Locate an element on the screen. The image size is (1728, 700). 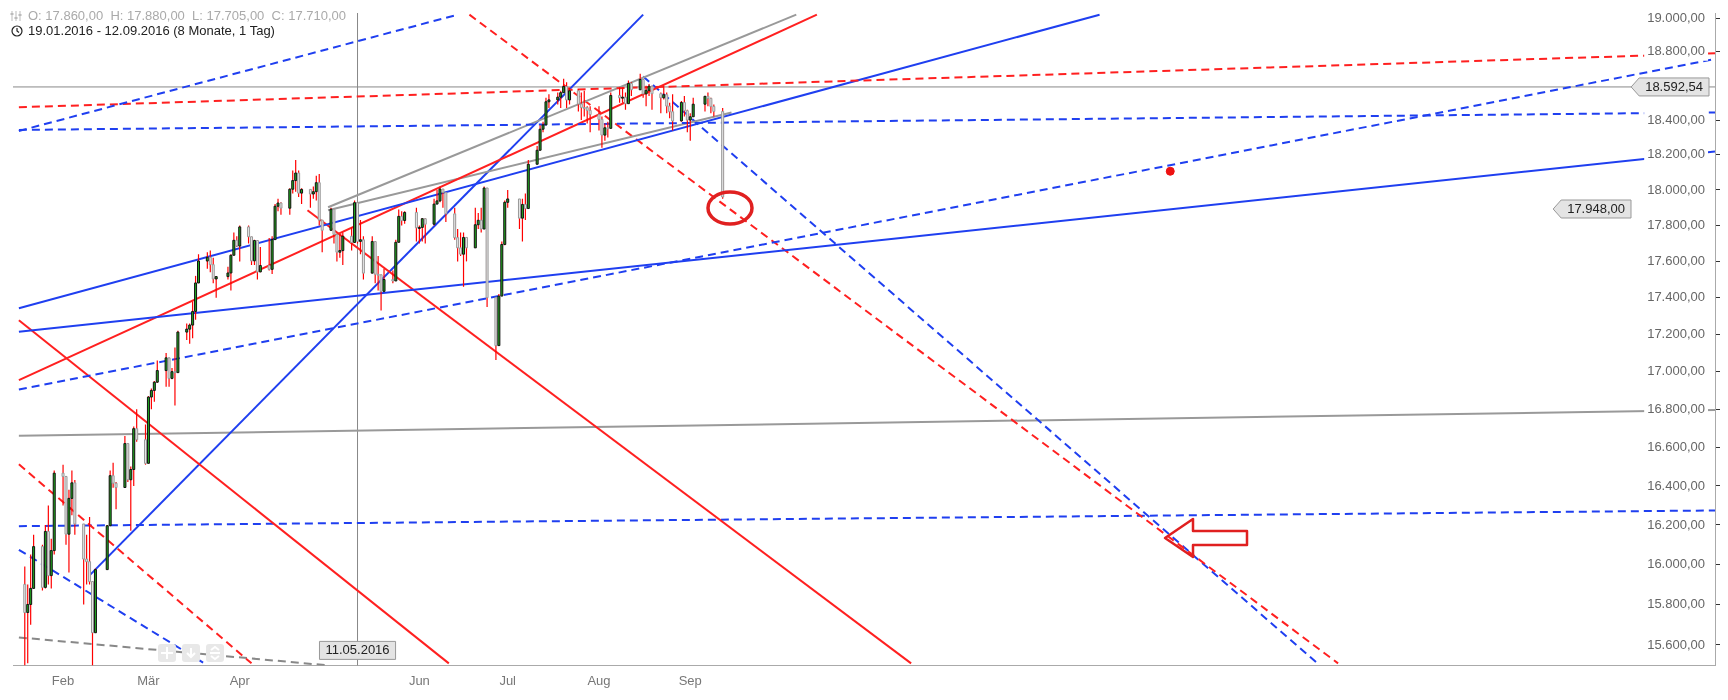
y-tick-label: 15.800,00 is located at coordinates (1676, 604).